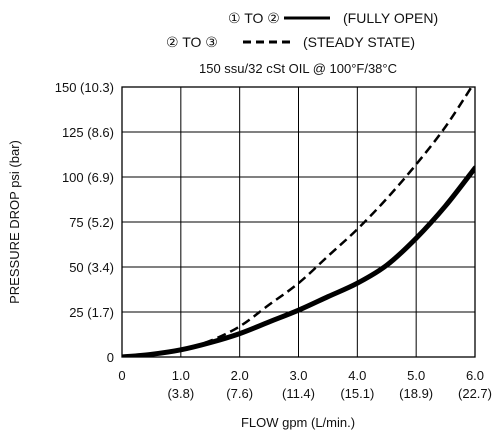 The height and width of the screenshot is (438, 496). Describe the element at coordinates (359, 42) in the screenshot. I see `legend-desc-dashed: (STEADY STATE)` at that location.